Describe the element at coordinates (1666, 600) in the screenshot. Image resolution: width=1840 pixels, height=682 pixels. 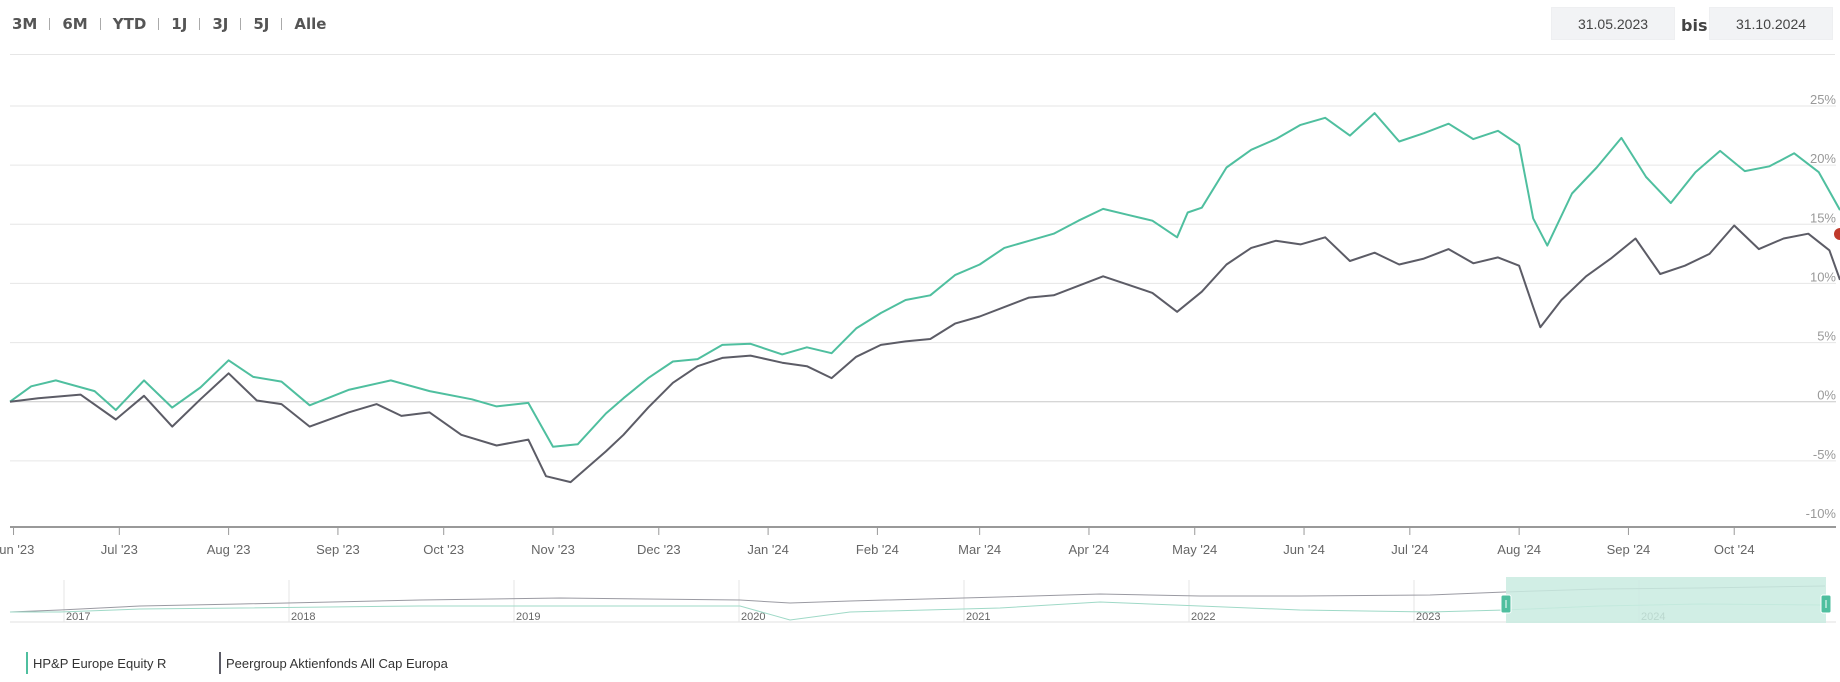
I see `navigator-selection` at that location.